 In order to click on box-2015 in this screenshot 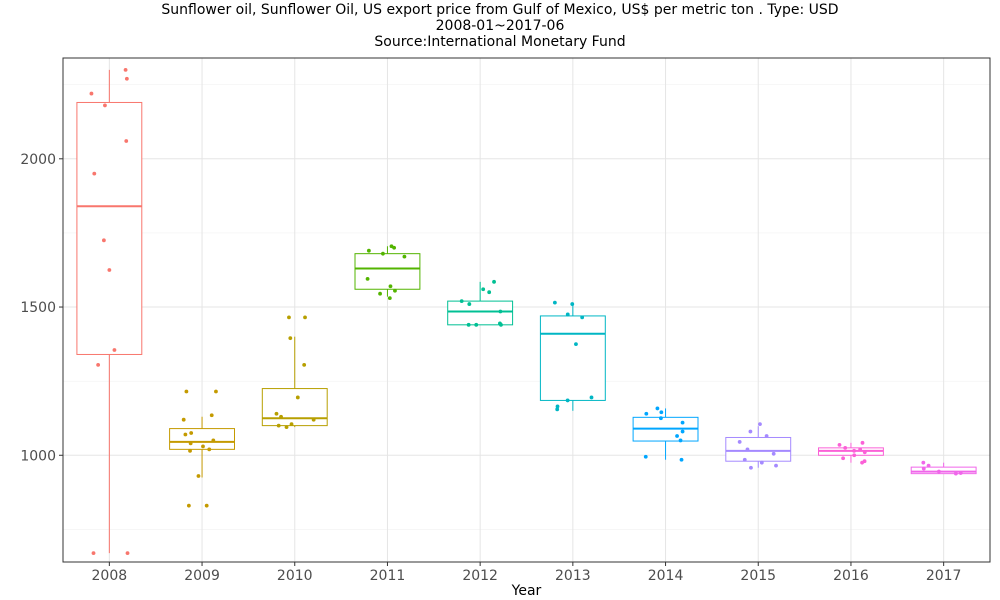, I will do `click(758, 449)`.